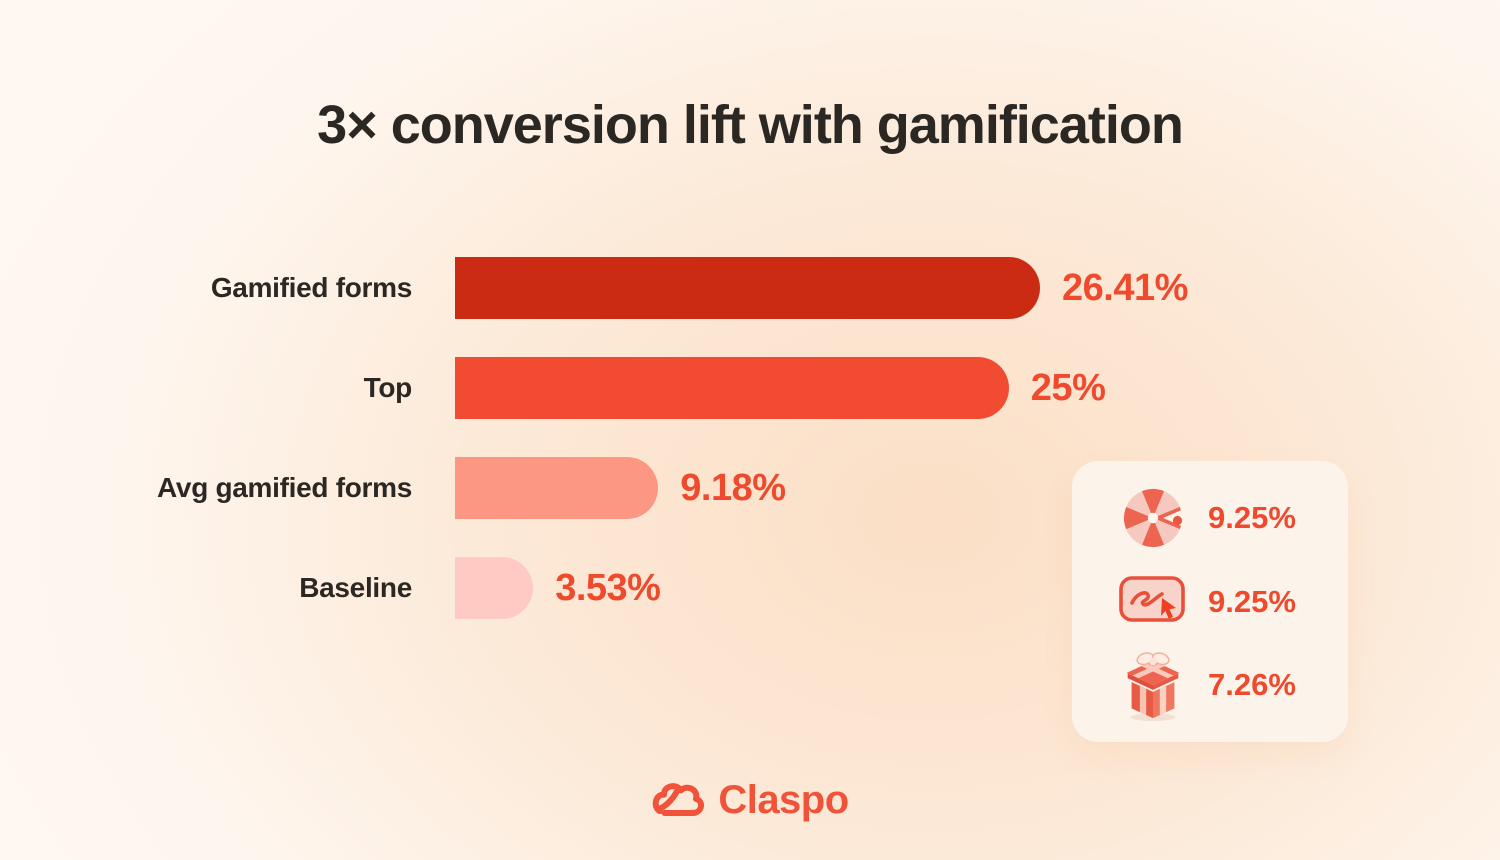 Image resolution: width=1500 pixels, height=860 pixels. What do you see at coordinates (733, 487) in the screenshot?
I see `bar-value-label: 9.18%` at bounding box center [733, 487].